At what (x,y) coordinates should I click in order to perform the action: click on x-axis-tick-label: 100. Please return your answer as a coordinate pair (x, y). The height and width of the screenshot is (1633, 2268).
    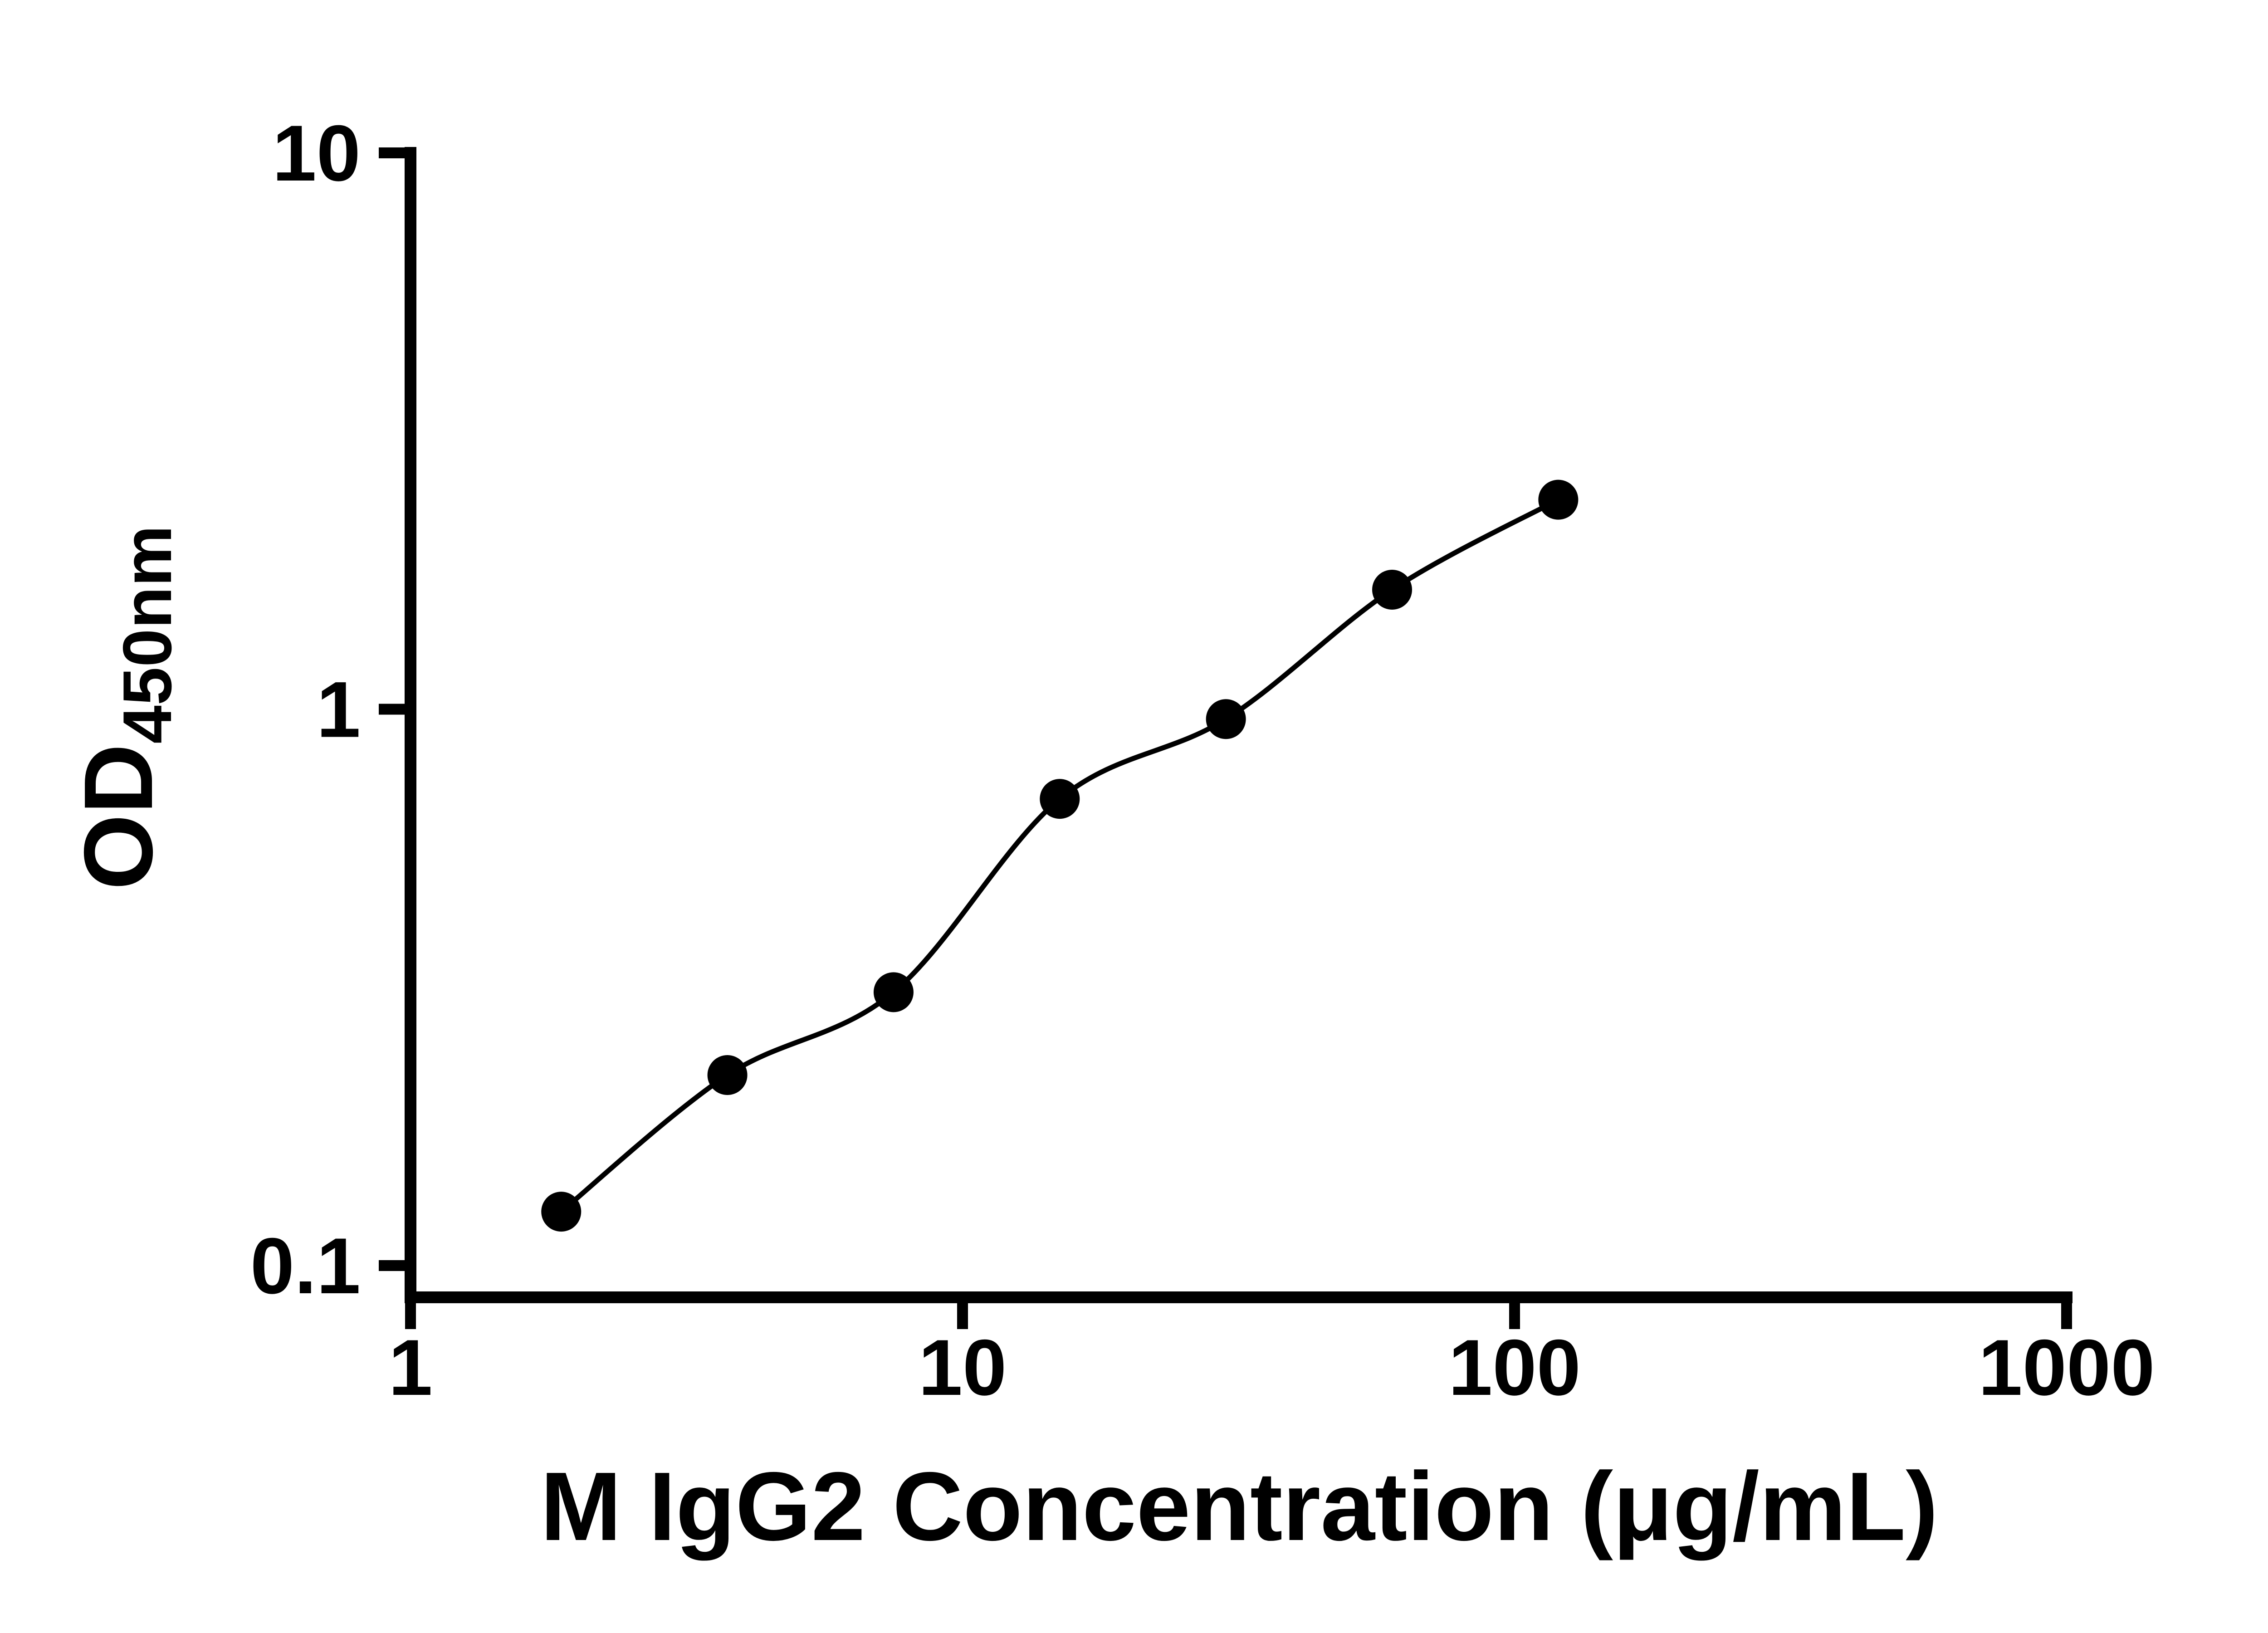
    Looking at the image, I should click on (1514, 1368).